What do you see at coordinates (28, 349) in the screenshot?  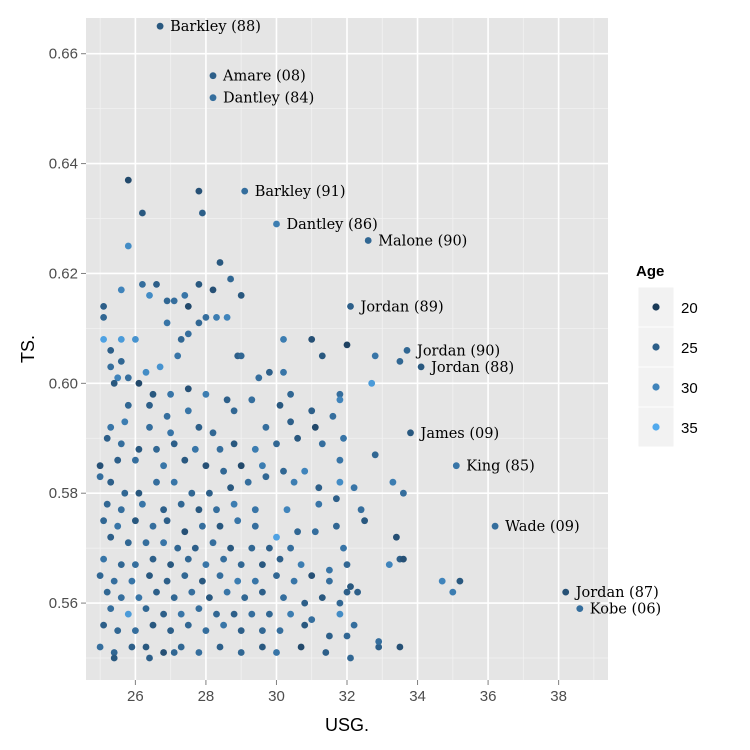 I see `y-axis-title: TS.` at bounding box center [28, 349].